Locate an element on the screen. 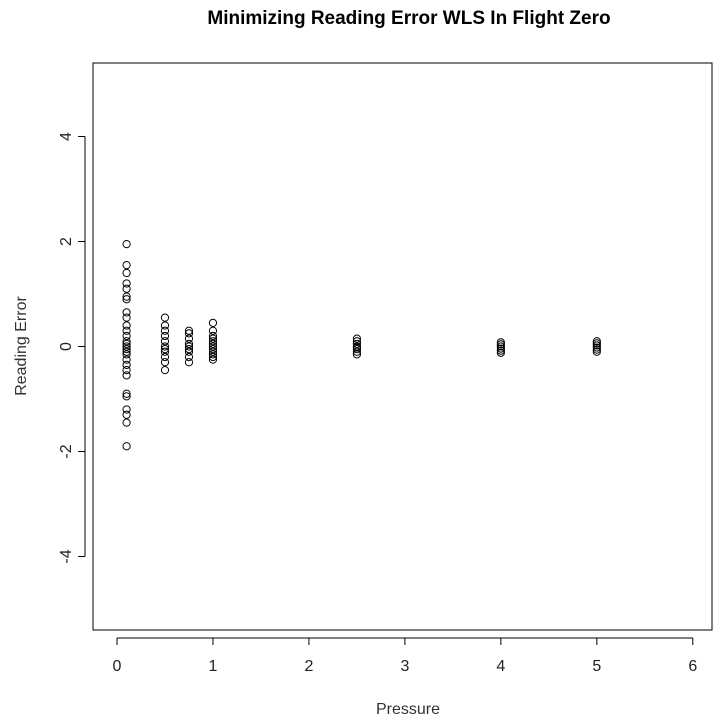 The width and height of the screenshot is (715, 724). y-tick-label: 2 is located at coordinates (66, 241).